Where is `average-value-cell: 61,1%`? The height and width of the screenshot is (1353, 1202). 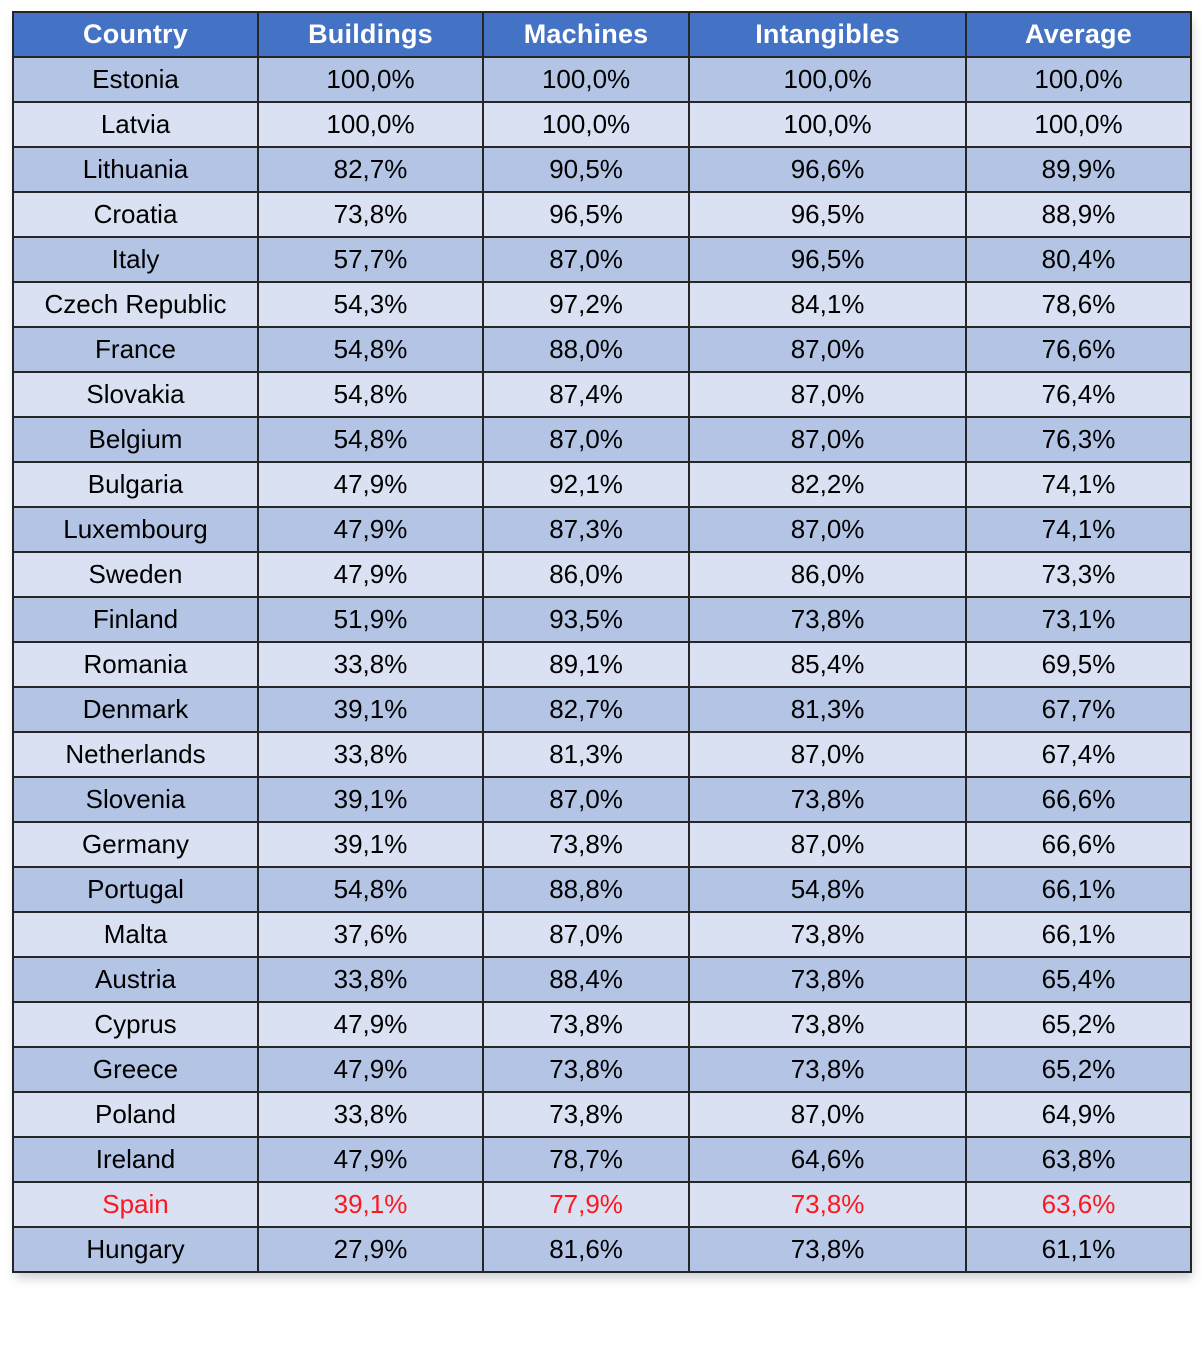
average-value-cell: 61,1% is located at coordinates (1078, 1249).